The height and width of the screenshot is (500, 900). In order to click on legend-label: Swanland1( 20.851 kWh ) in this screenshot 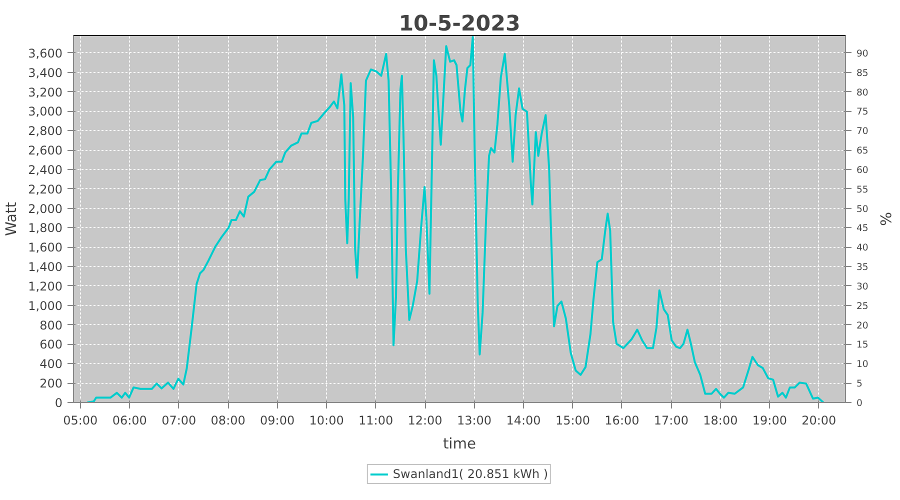, I will do `click(470, 474)`.